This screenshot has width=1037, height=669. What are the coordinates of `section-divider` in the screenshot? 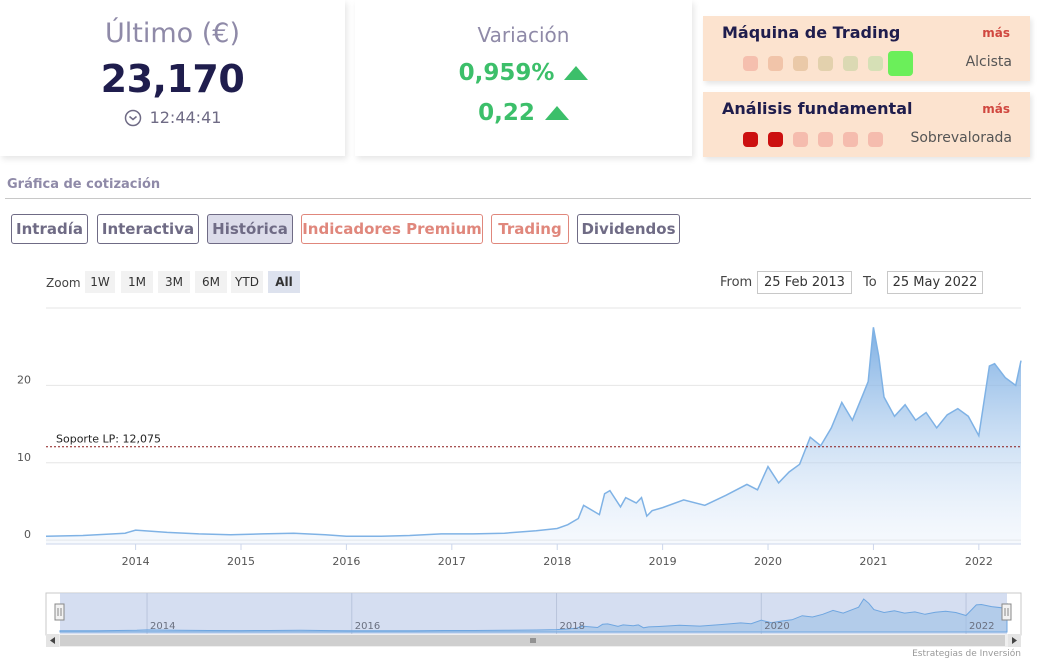 It's located at (518, 198).